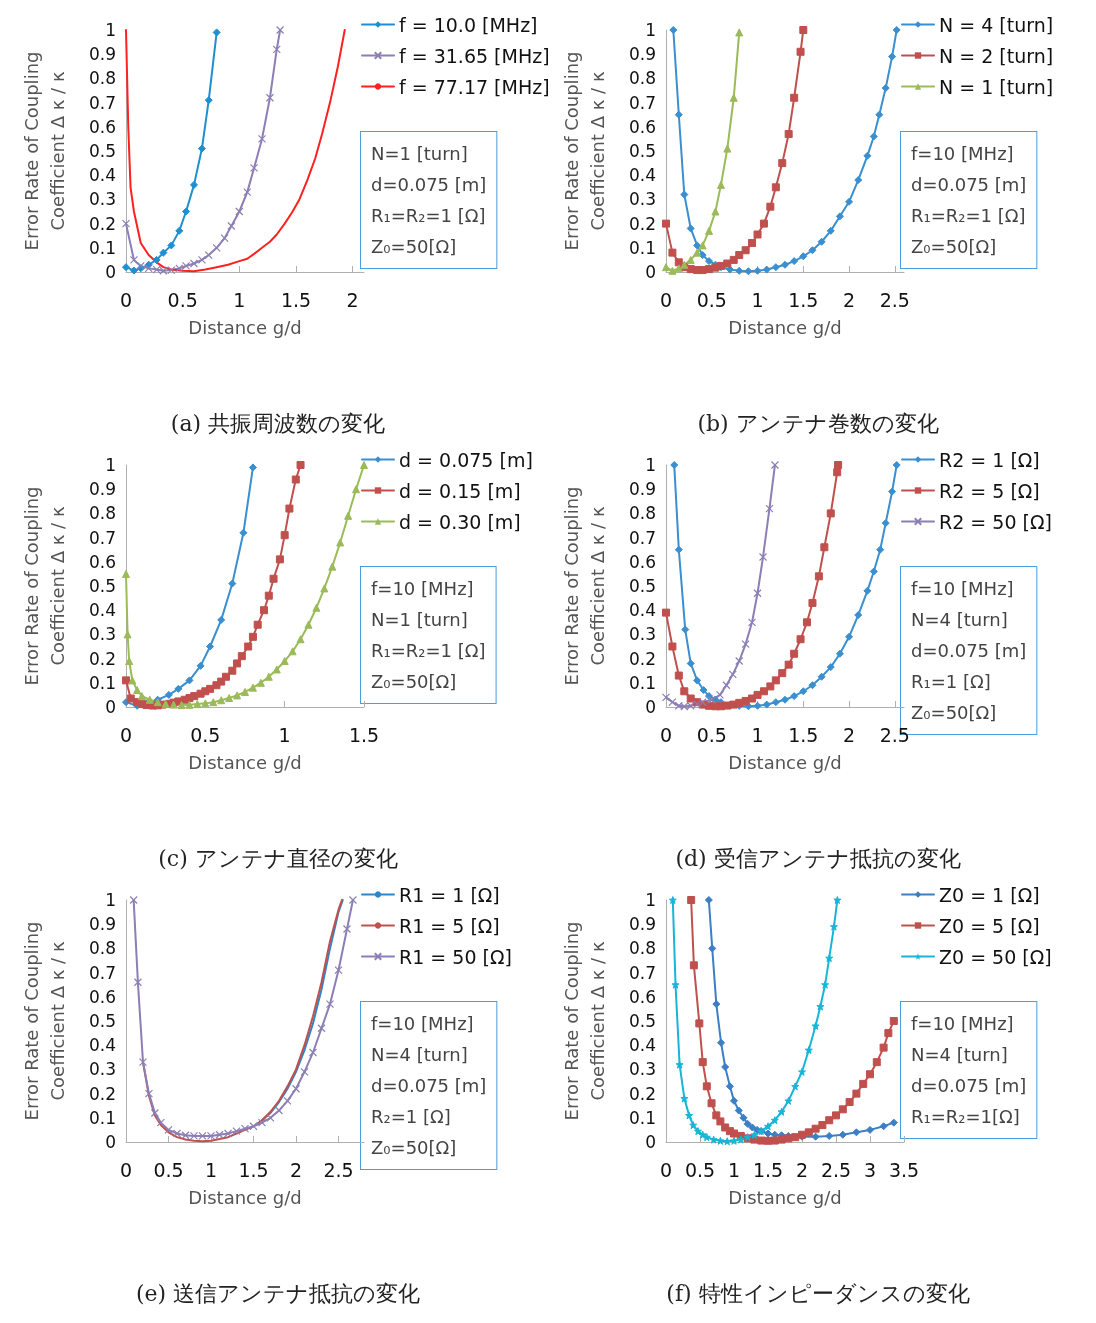 This screenshot has height=1323, width=1096. Describe the element at coordinates (474, 86) in the screenshot. I see `legend-label: f = 77.17 [MHz]` at that location.